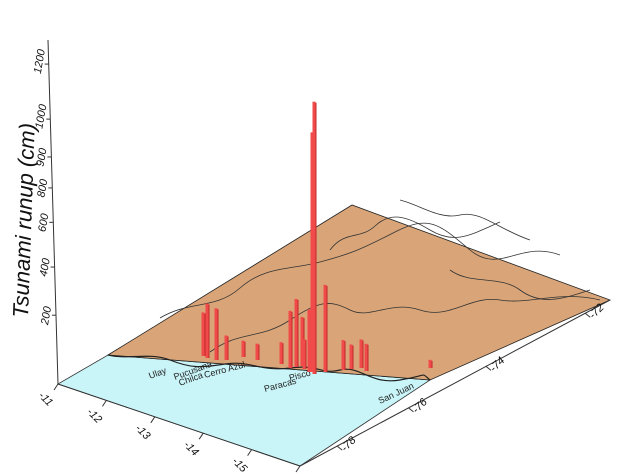  I want to click on lat-tick-label: -12, so click(94, 416).